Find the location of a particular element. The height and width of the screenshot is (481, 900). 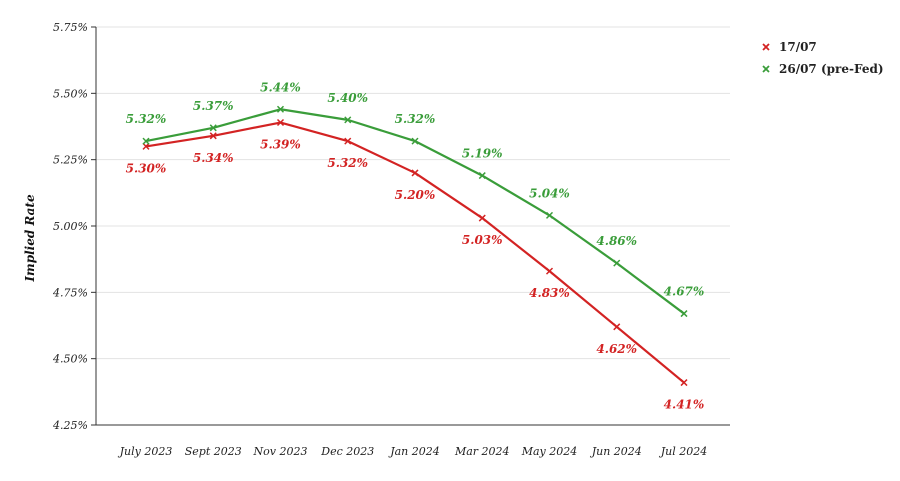

data-label: 5.30% is located at coordinates (146, 168).